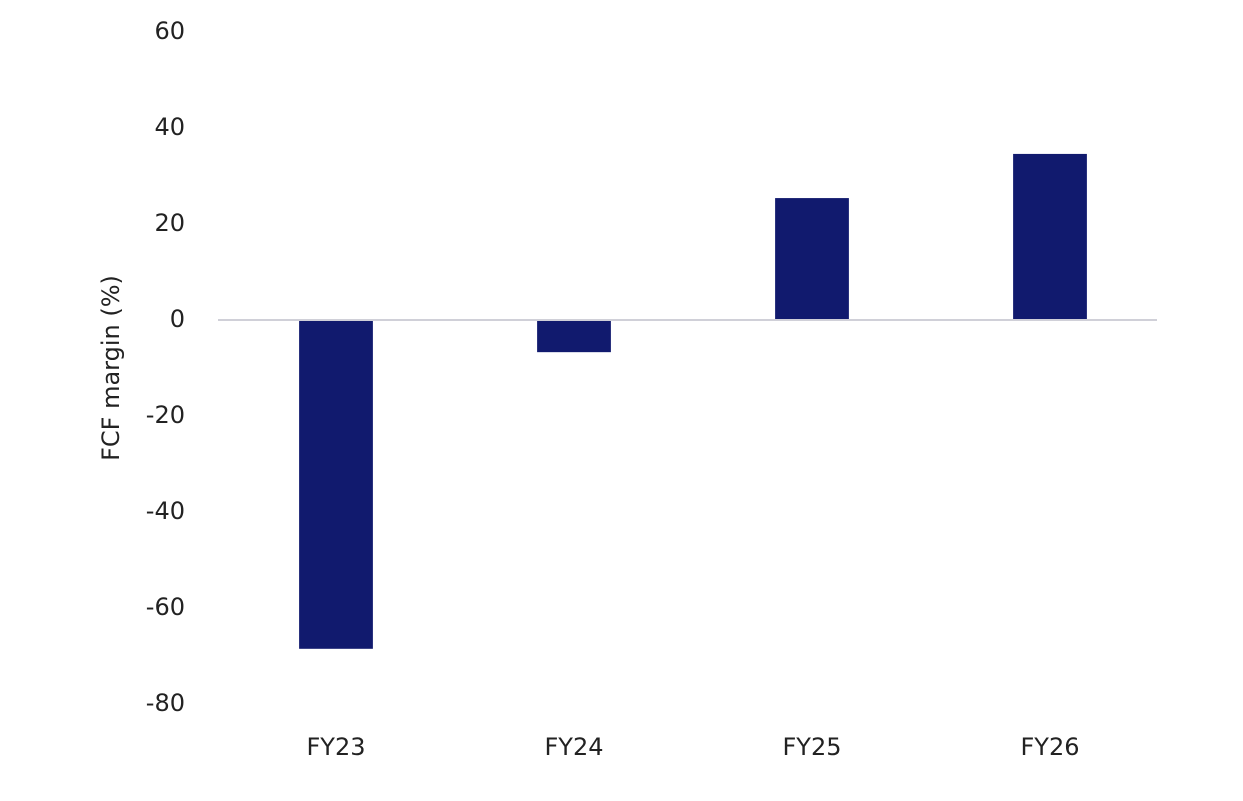 The height and width of the screenshot is (801, 1243). I want to click on y-tick-label: -20, so click(165, 415).